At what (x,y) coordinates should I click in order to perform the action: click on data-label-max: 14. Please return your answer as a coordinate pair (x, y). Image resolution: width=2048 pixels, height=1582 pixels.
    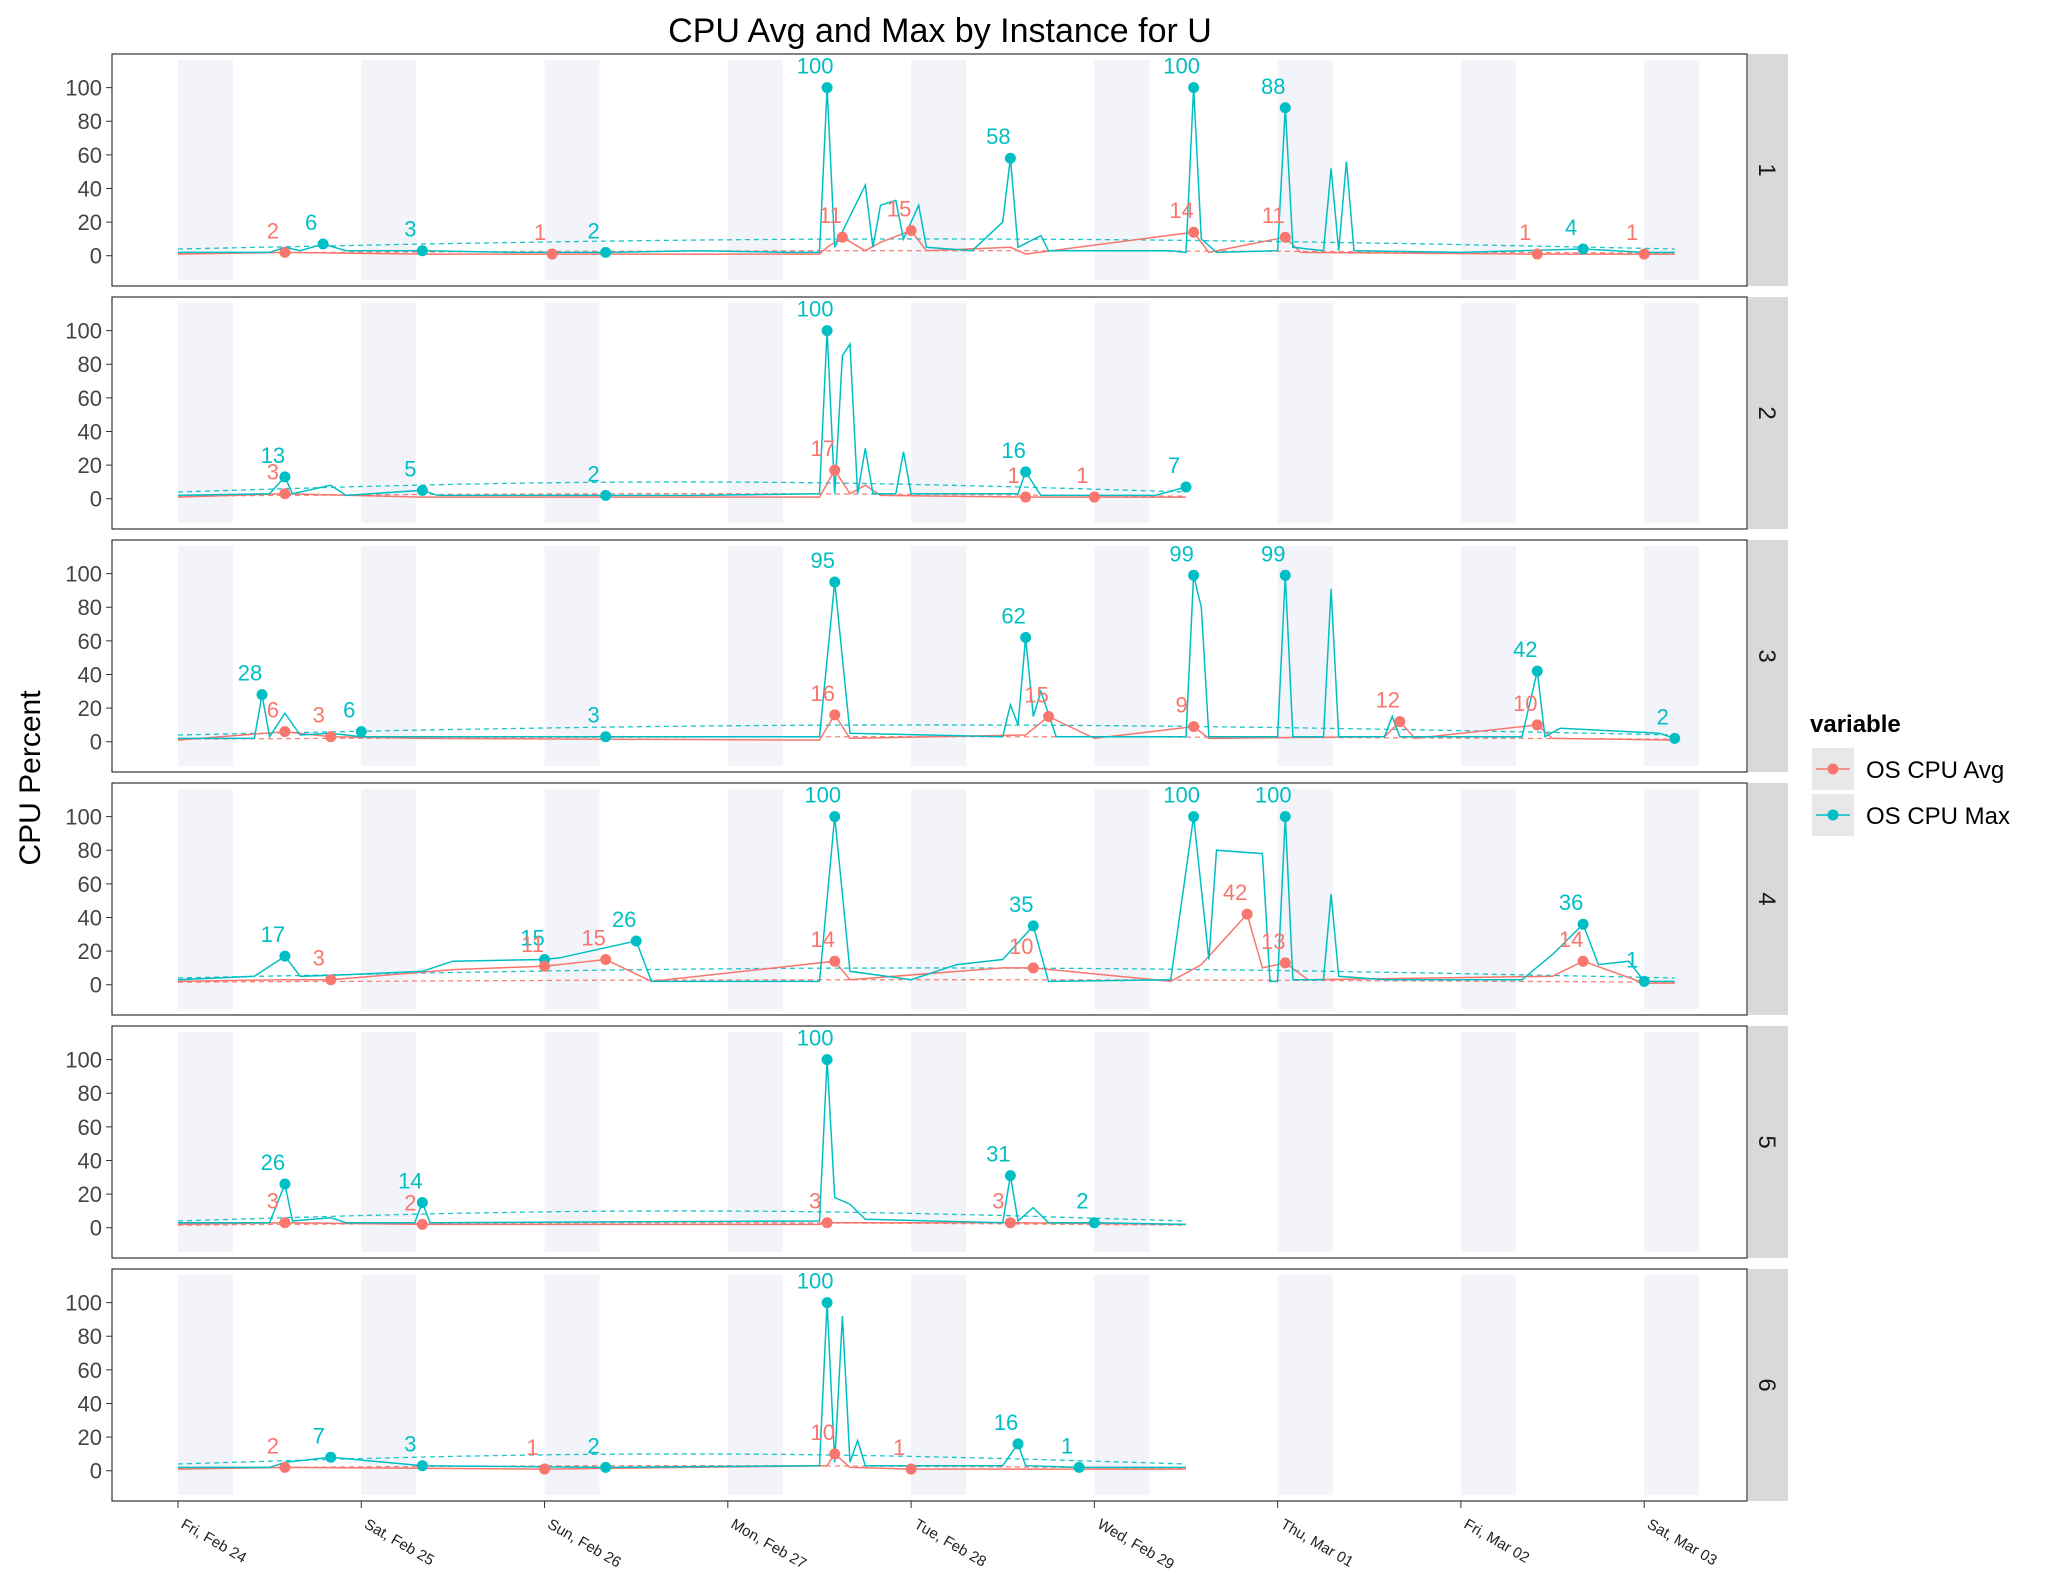
    Looking at the image, I should click on (410, 1181).